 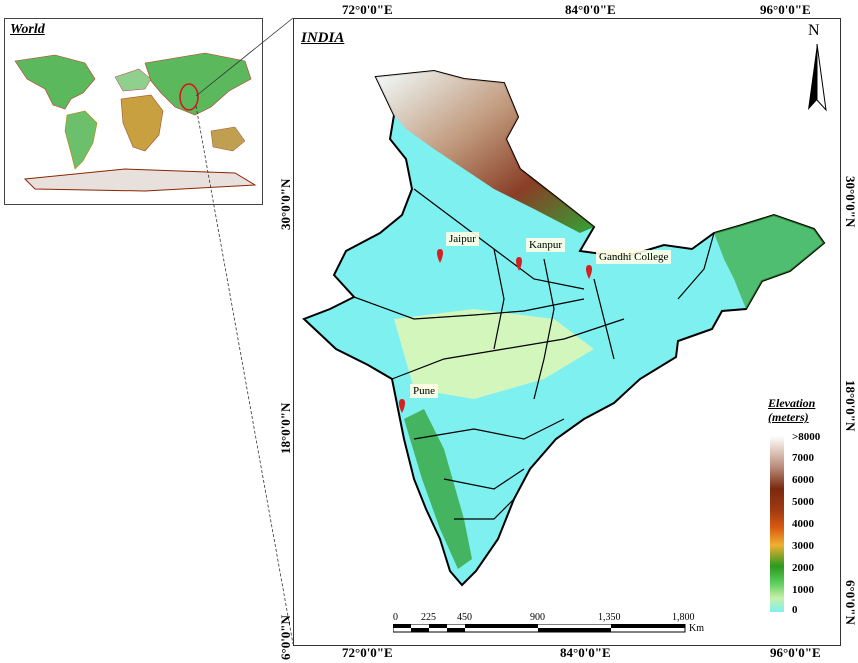 I want to click on legend-tick: 7000, so click(x=803, y=458).